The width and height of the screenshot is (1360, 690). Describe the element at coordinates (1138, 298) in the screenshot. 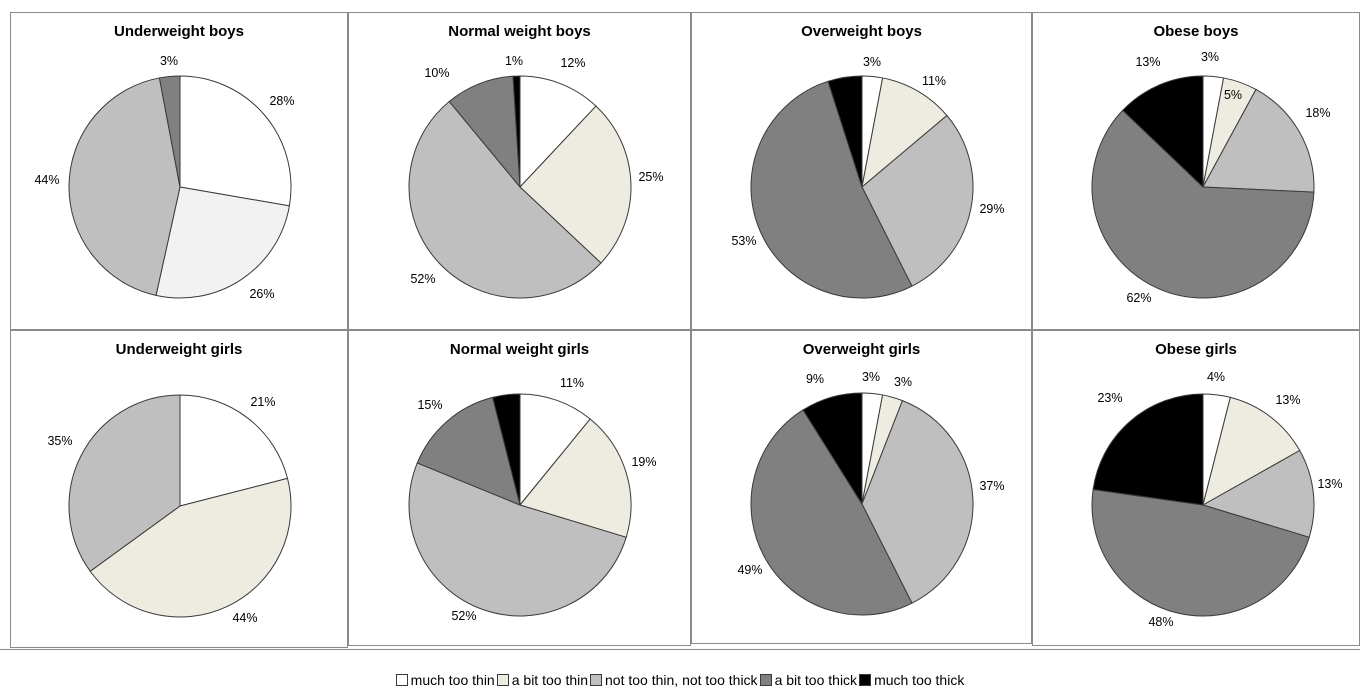

I see `data-label: 62%` at that location.